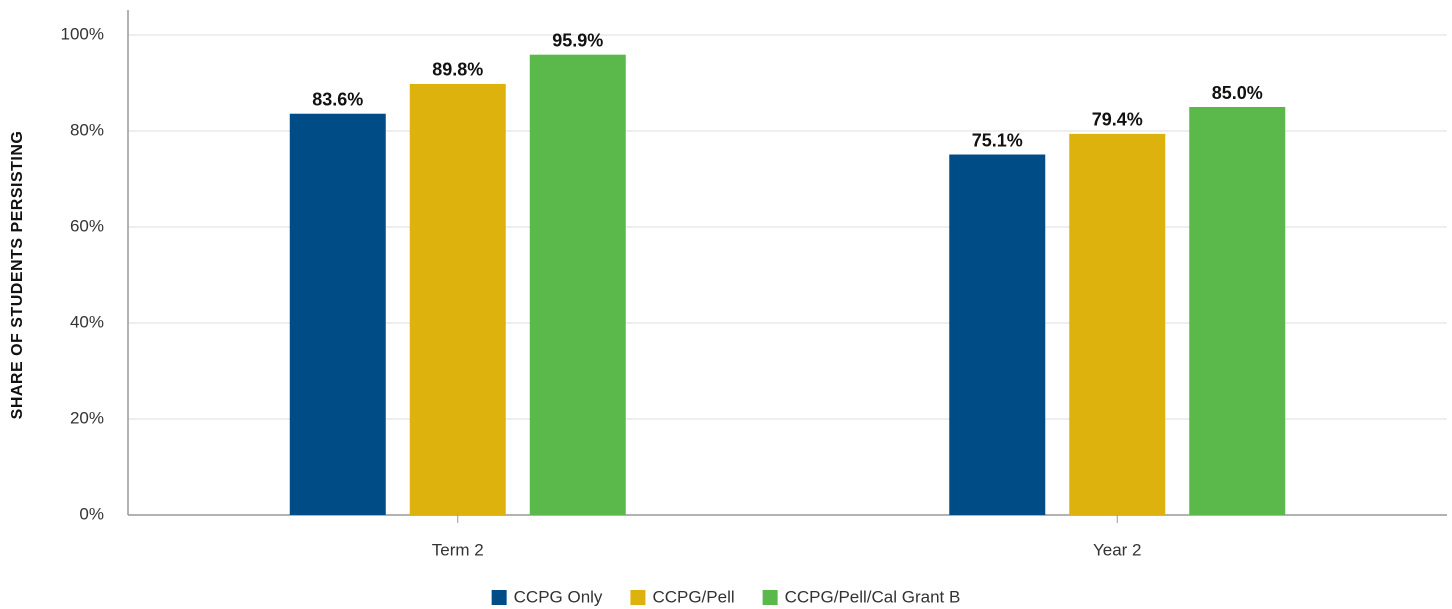 The image size is (1452, 609). Describe the element at coordinates (577, 40) in the screenshot. I see `value-label: 95.9%` at that location.